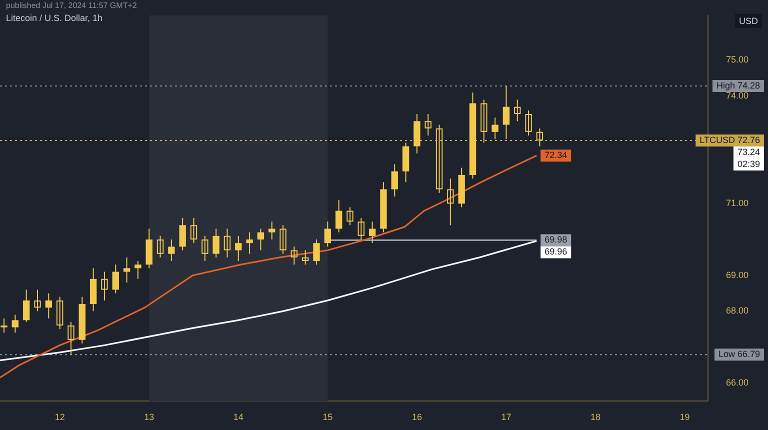 This screenshot has width=768, height=430. What do you see at coordinates (327, 417) in the screenshot?
I see `x-tick-label: 15` at bounding box center [327, 417].